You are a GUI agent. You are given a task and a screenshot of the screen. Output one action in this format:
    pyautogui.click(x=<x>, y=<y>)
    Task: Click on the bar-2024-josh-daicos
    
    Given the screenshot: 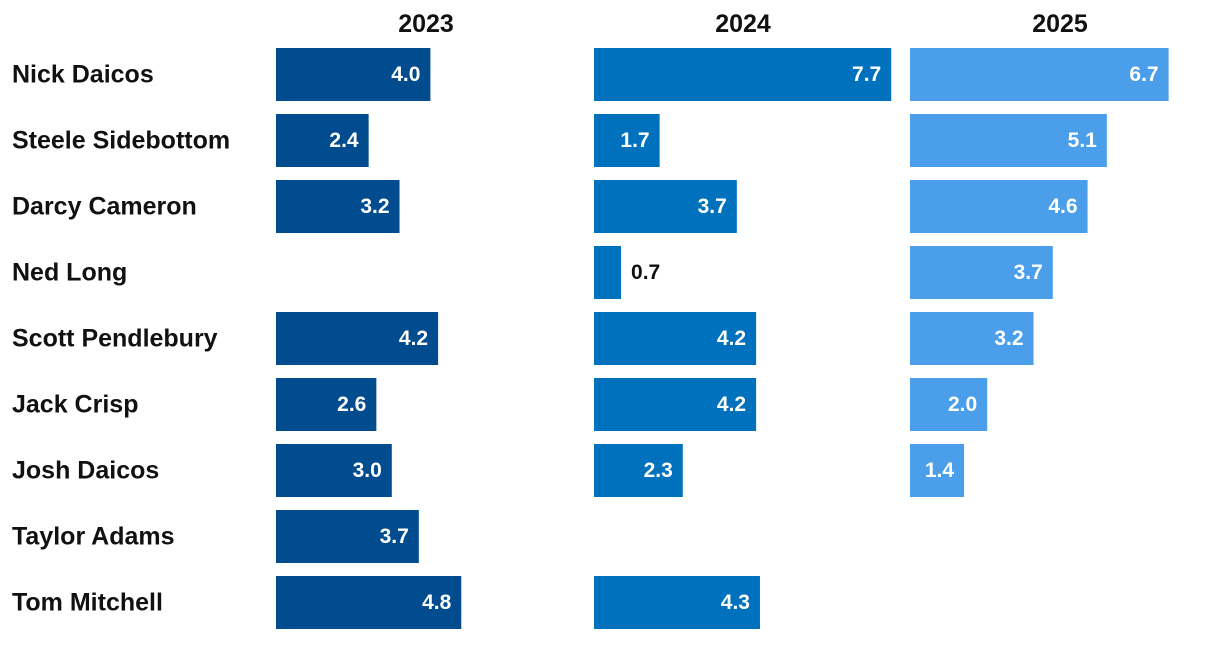 What is the action you would take?
    pyautogui.click(x=638, y=470)
    